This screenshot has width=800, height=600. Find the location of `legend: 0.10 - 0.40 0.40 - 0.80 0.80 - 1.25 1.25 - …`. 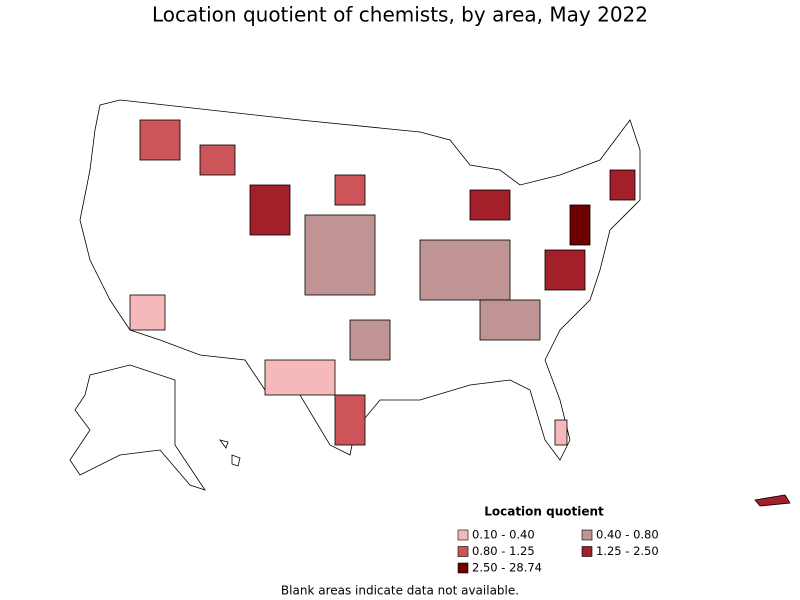

legend: 0.10 - 0.40 0.40 - 0.80 0.80 - 1.25 1.25 - … is located at coordinates (558, 551).